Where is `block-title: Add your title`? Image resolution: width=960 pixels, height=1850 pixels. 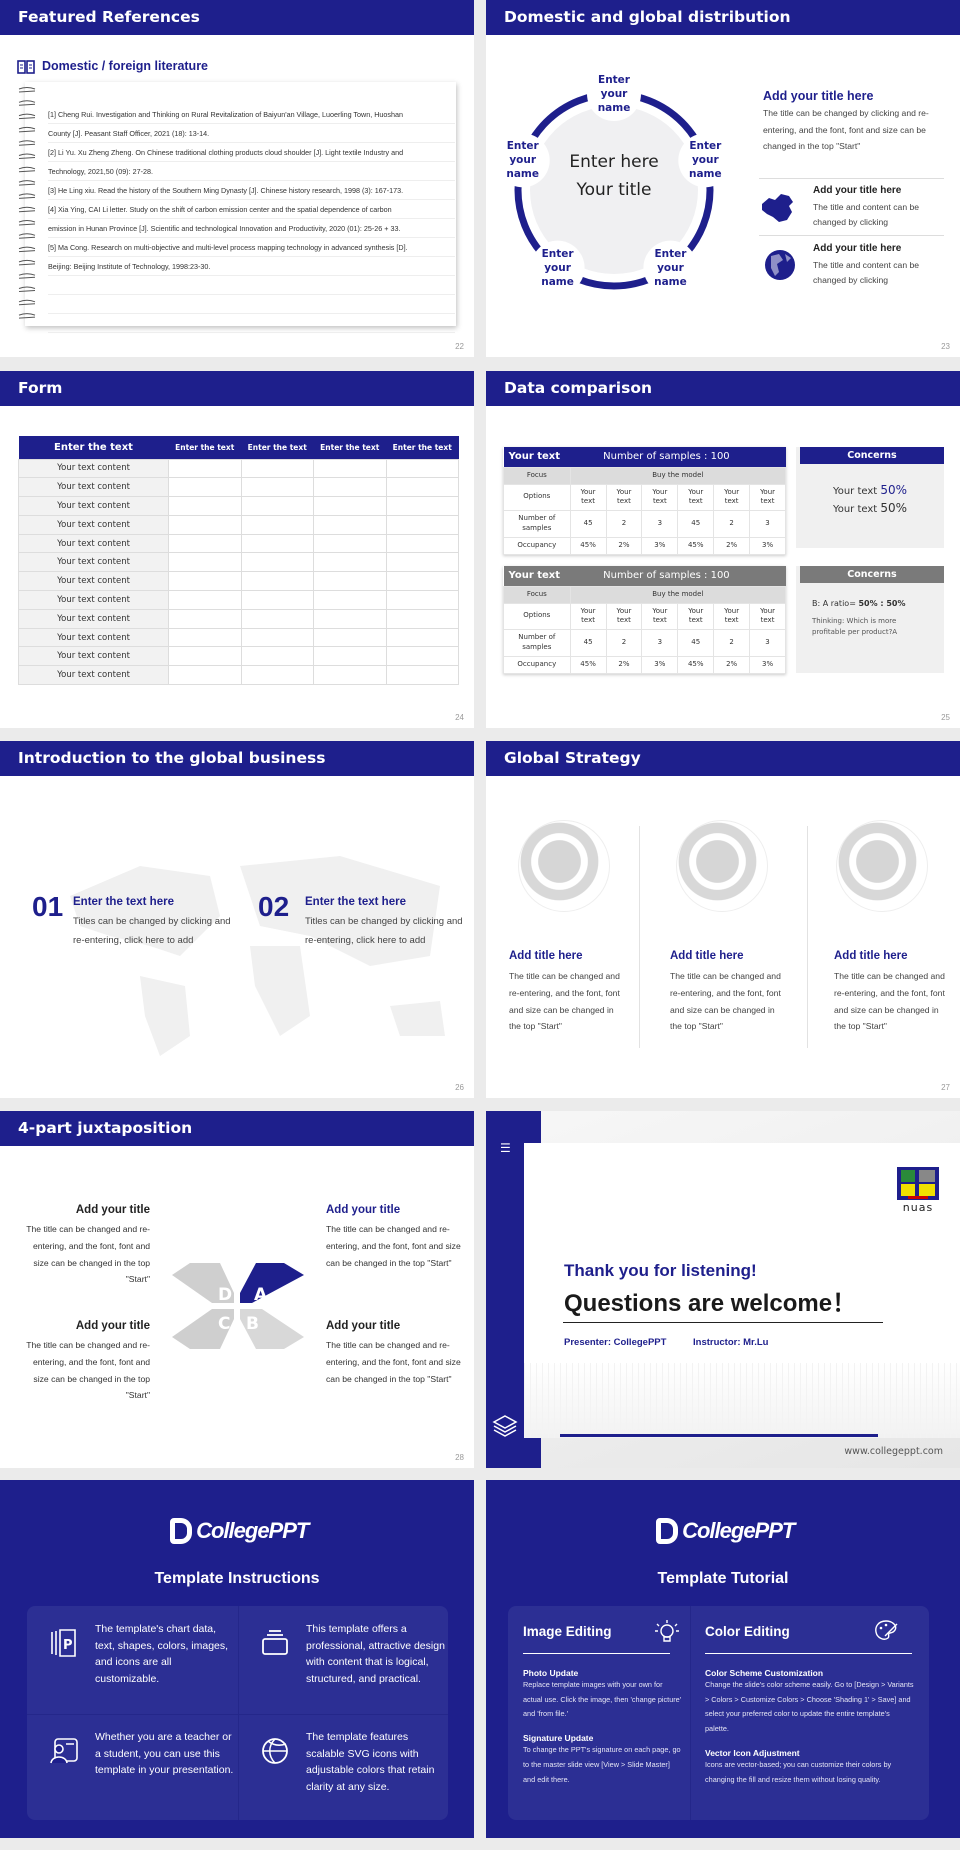 block-title: Add your title is located at coordinates (112, 1210).